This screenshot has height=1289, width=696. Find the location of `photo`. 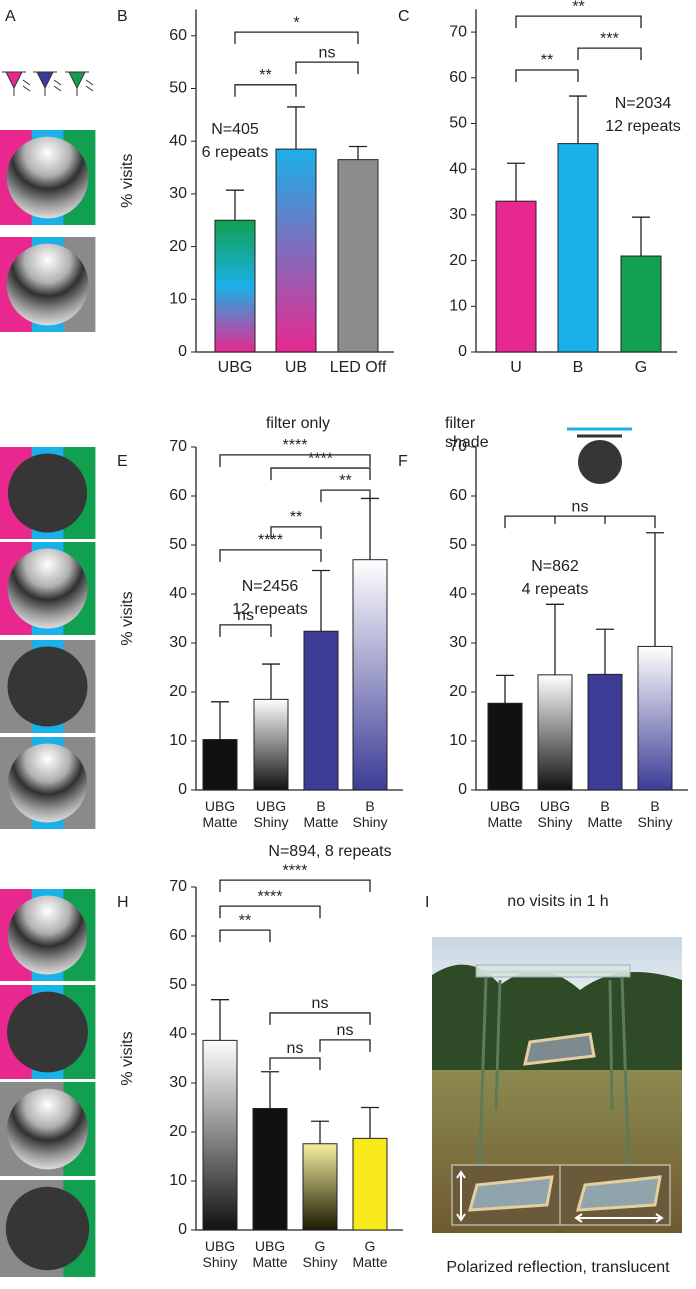

photo is located at coordinates (557, 1085).